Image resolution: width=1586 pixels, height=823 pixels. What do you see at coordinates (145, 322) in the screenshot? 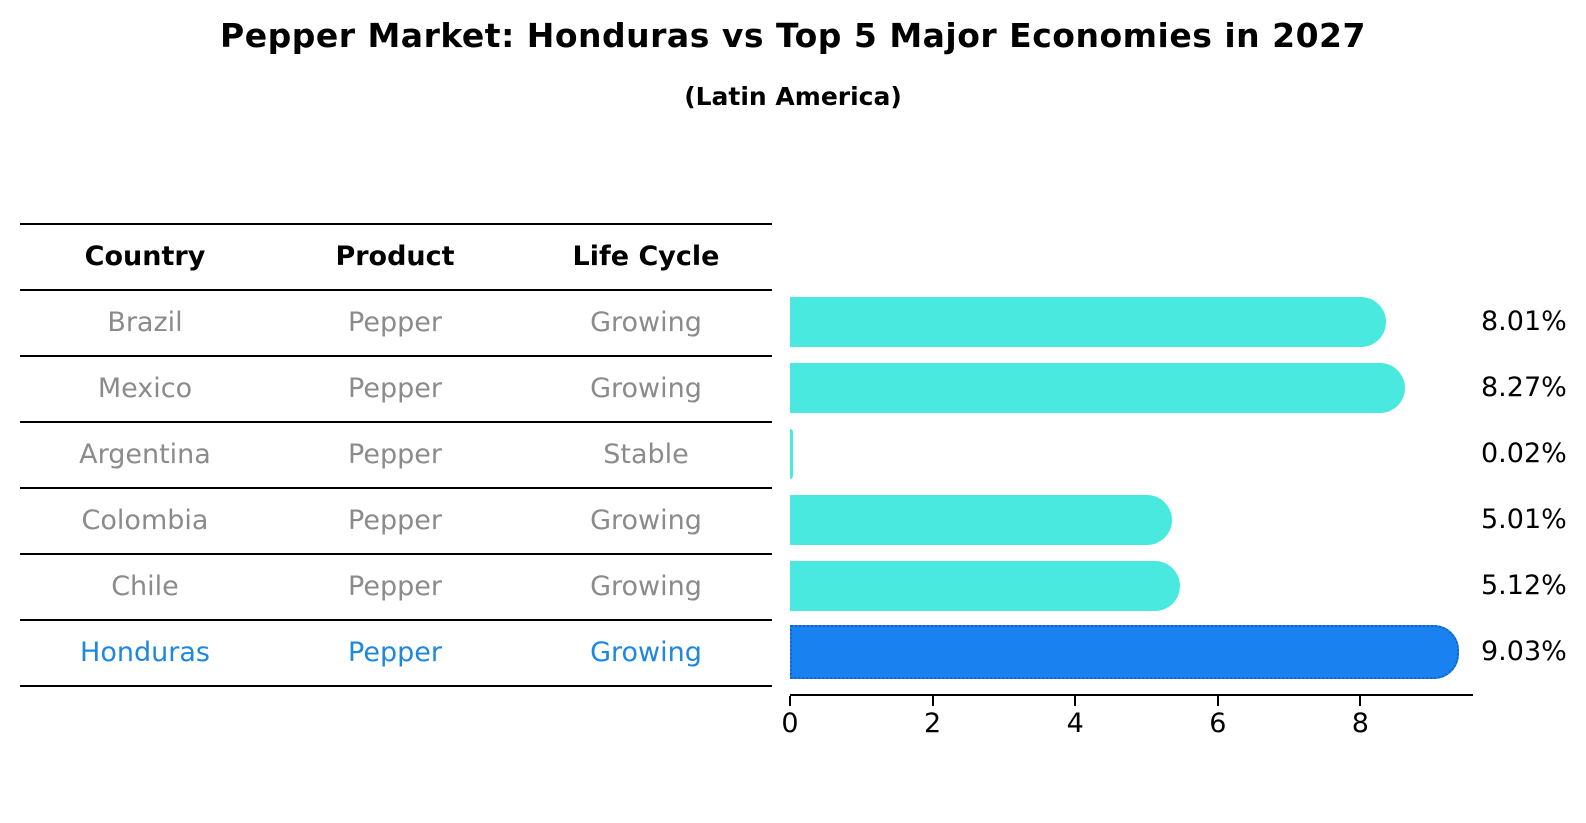
I see `cell-country: Brazil` at bounding box center [145, 322].